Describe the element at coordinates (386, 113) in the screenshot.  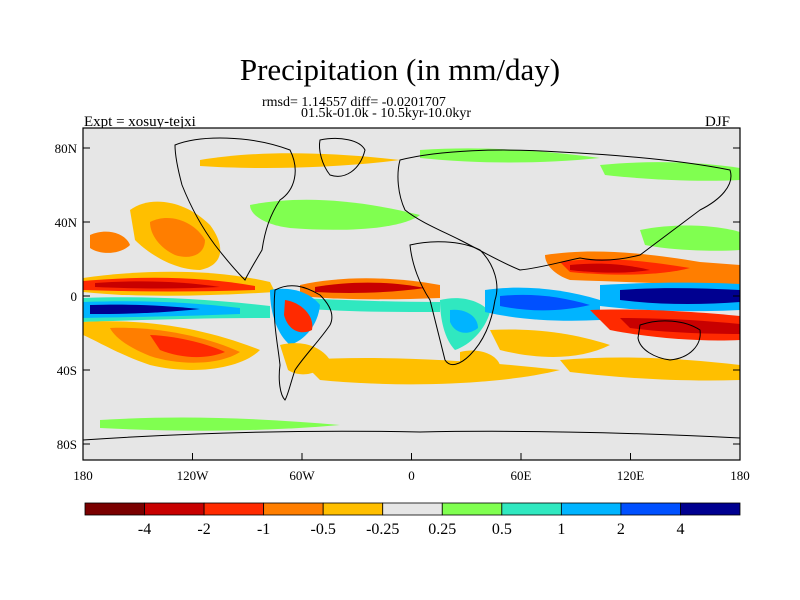
I see `stats-period: 01.5k-01.0k - 10.5kyr-10.0kyr` at that location.